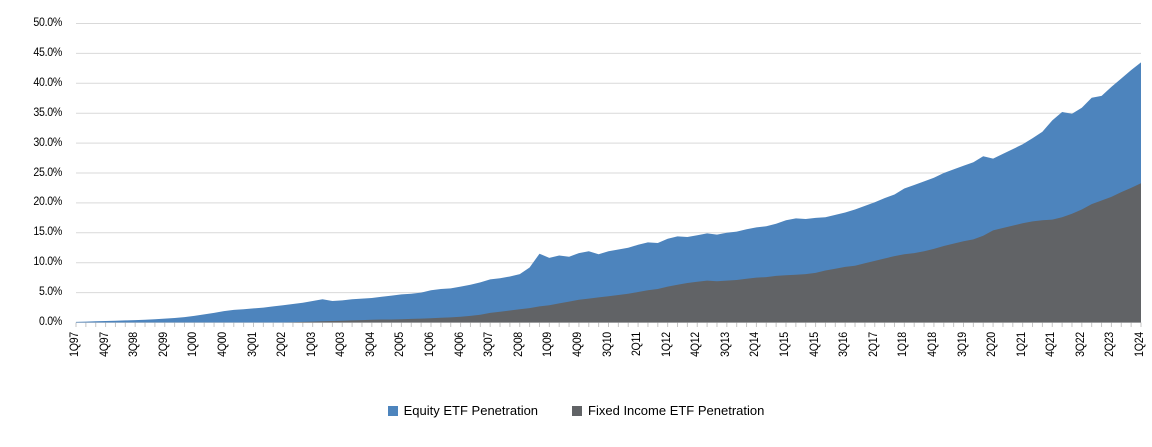 The height and width of the screenshot is (447, 1152). Describe the element at coordinates (696, 344) in the screenshot. I see `x-axis-tick-label: 4Q12` at that location.